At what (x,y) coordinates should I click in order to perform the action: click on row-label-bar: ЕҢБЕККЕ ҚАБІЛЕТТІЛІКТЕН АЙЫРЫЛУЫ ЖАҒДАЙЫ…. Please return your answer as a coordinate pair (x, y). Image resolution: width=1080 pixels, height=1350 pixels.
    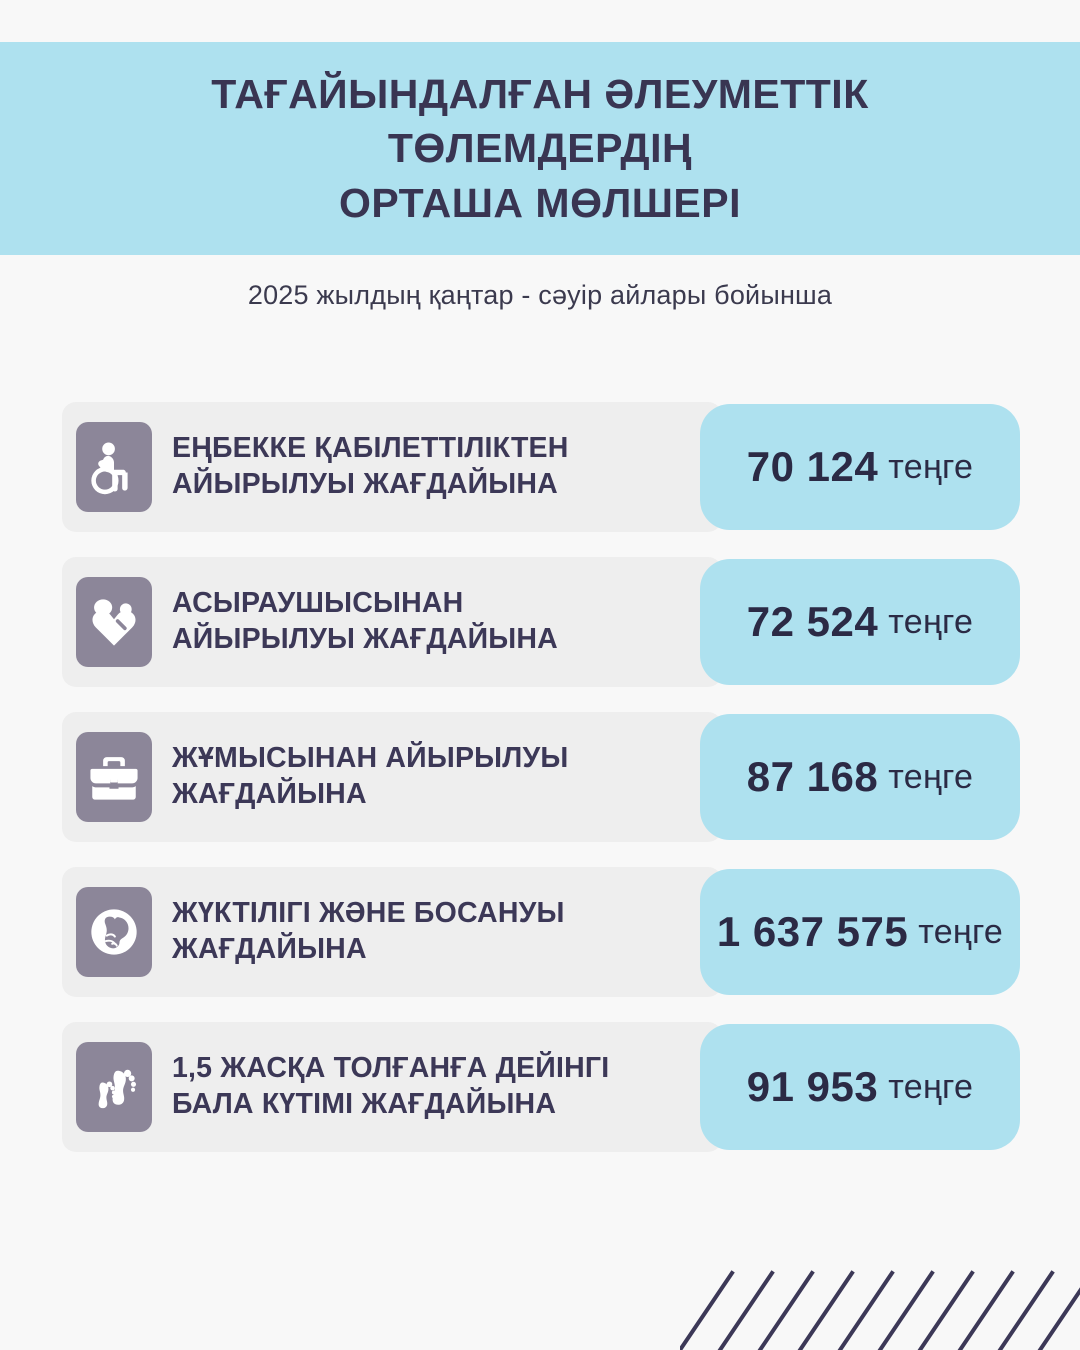
    Looking at the image, I should click on (392, 467).